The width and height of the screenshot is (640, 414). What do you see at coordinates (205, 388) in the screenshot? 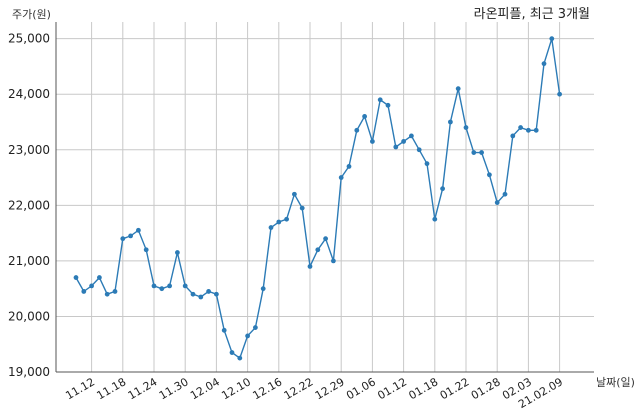
I see `x-tick-label: 12.04` at bounding box center [205, 388].